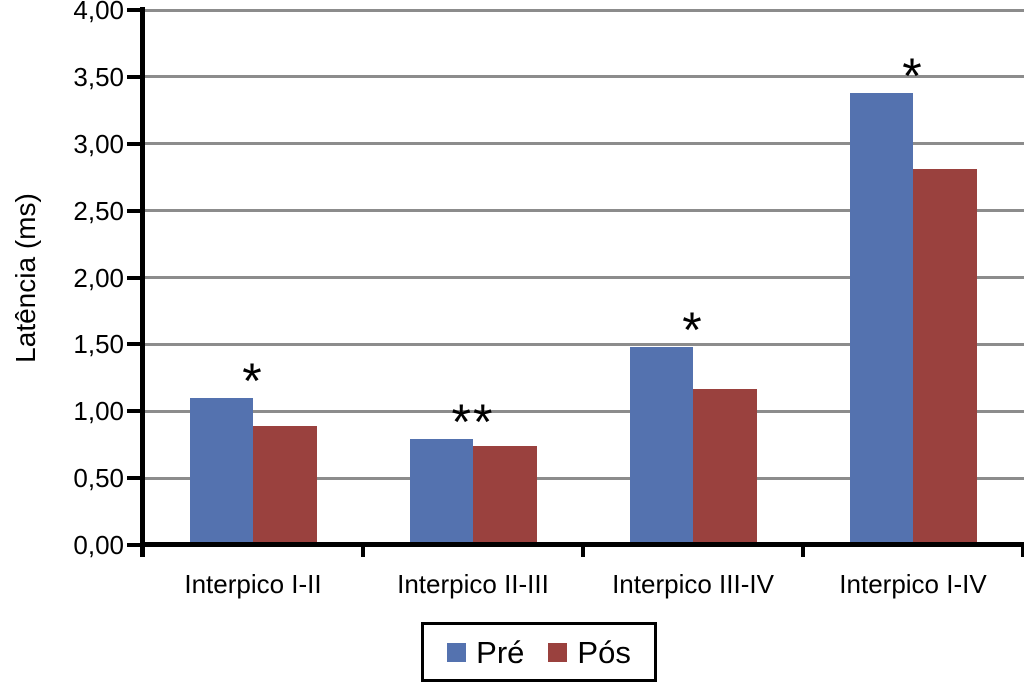  What do you see at coordinates (913, 75) in the screenshot?
I see `significance-asterisk-3: *` at bounding box center [913, 75].